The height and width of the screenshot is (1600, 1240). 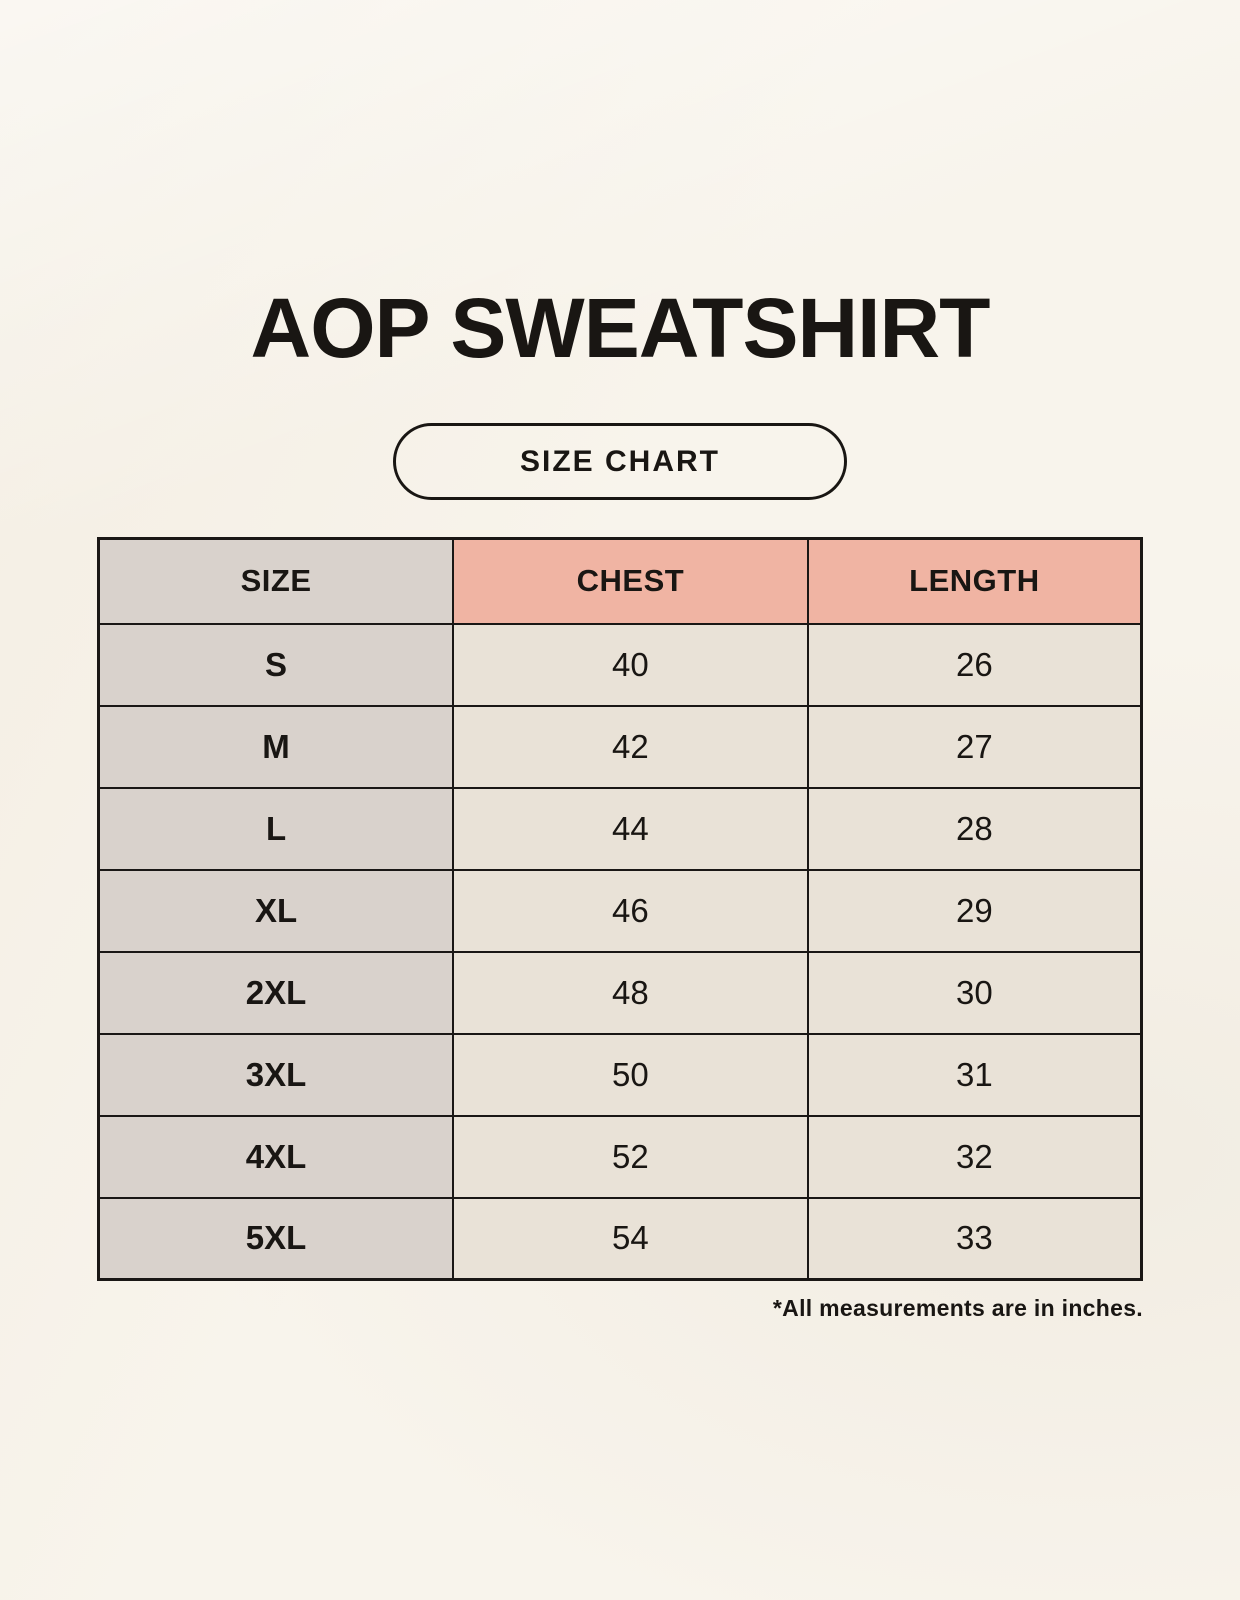 What do you see at coordinates (974, 746) in the screenshot?
I see `length-value: 27` at bounding box center [974, 746].